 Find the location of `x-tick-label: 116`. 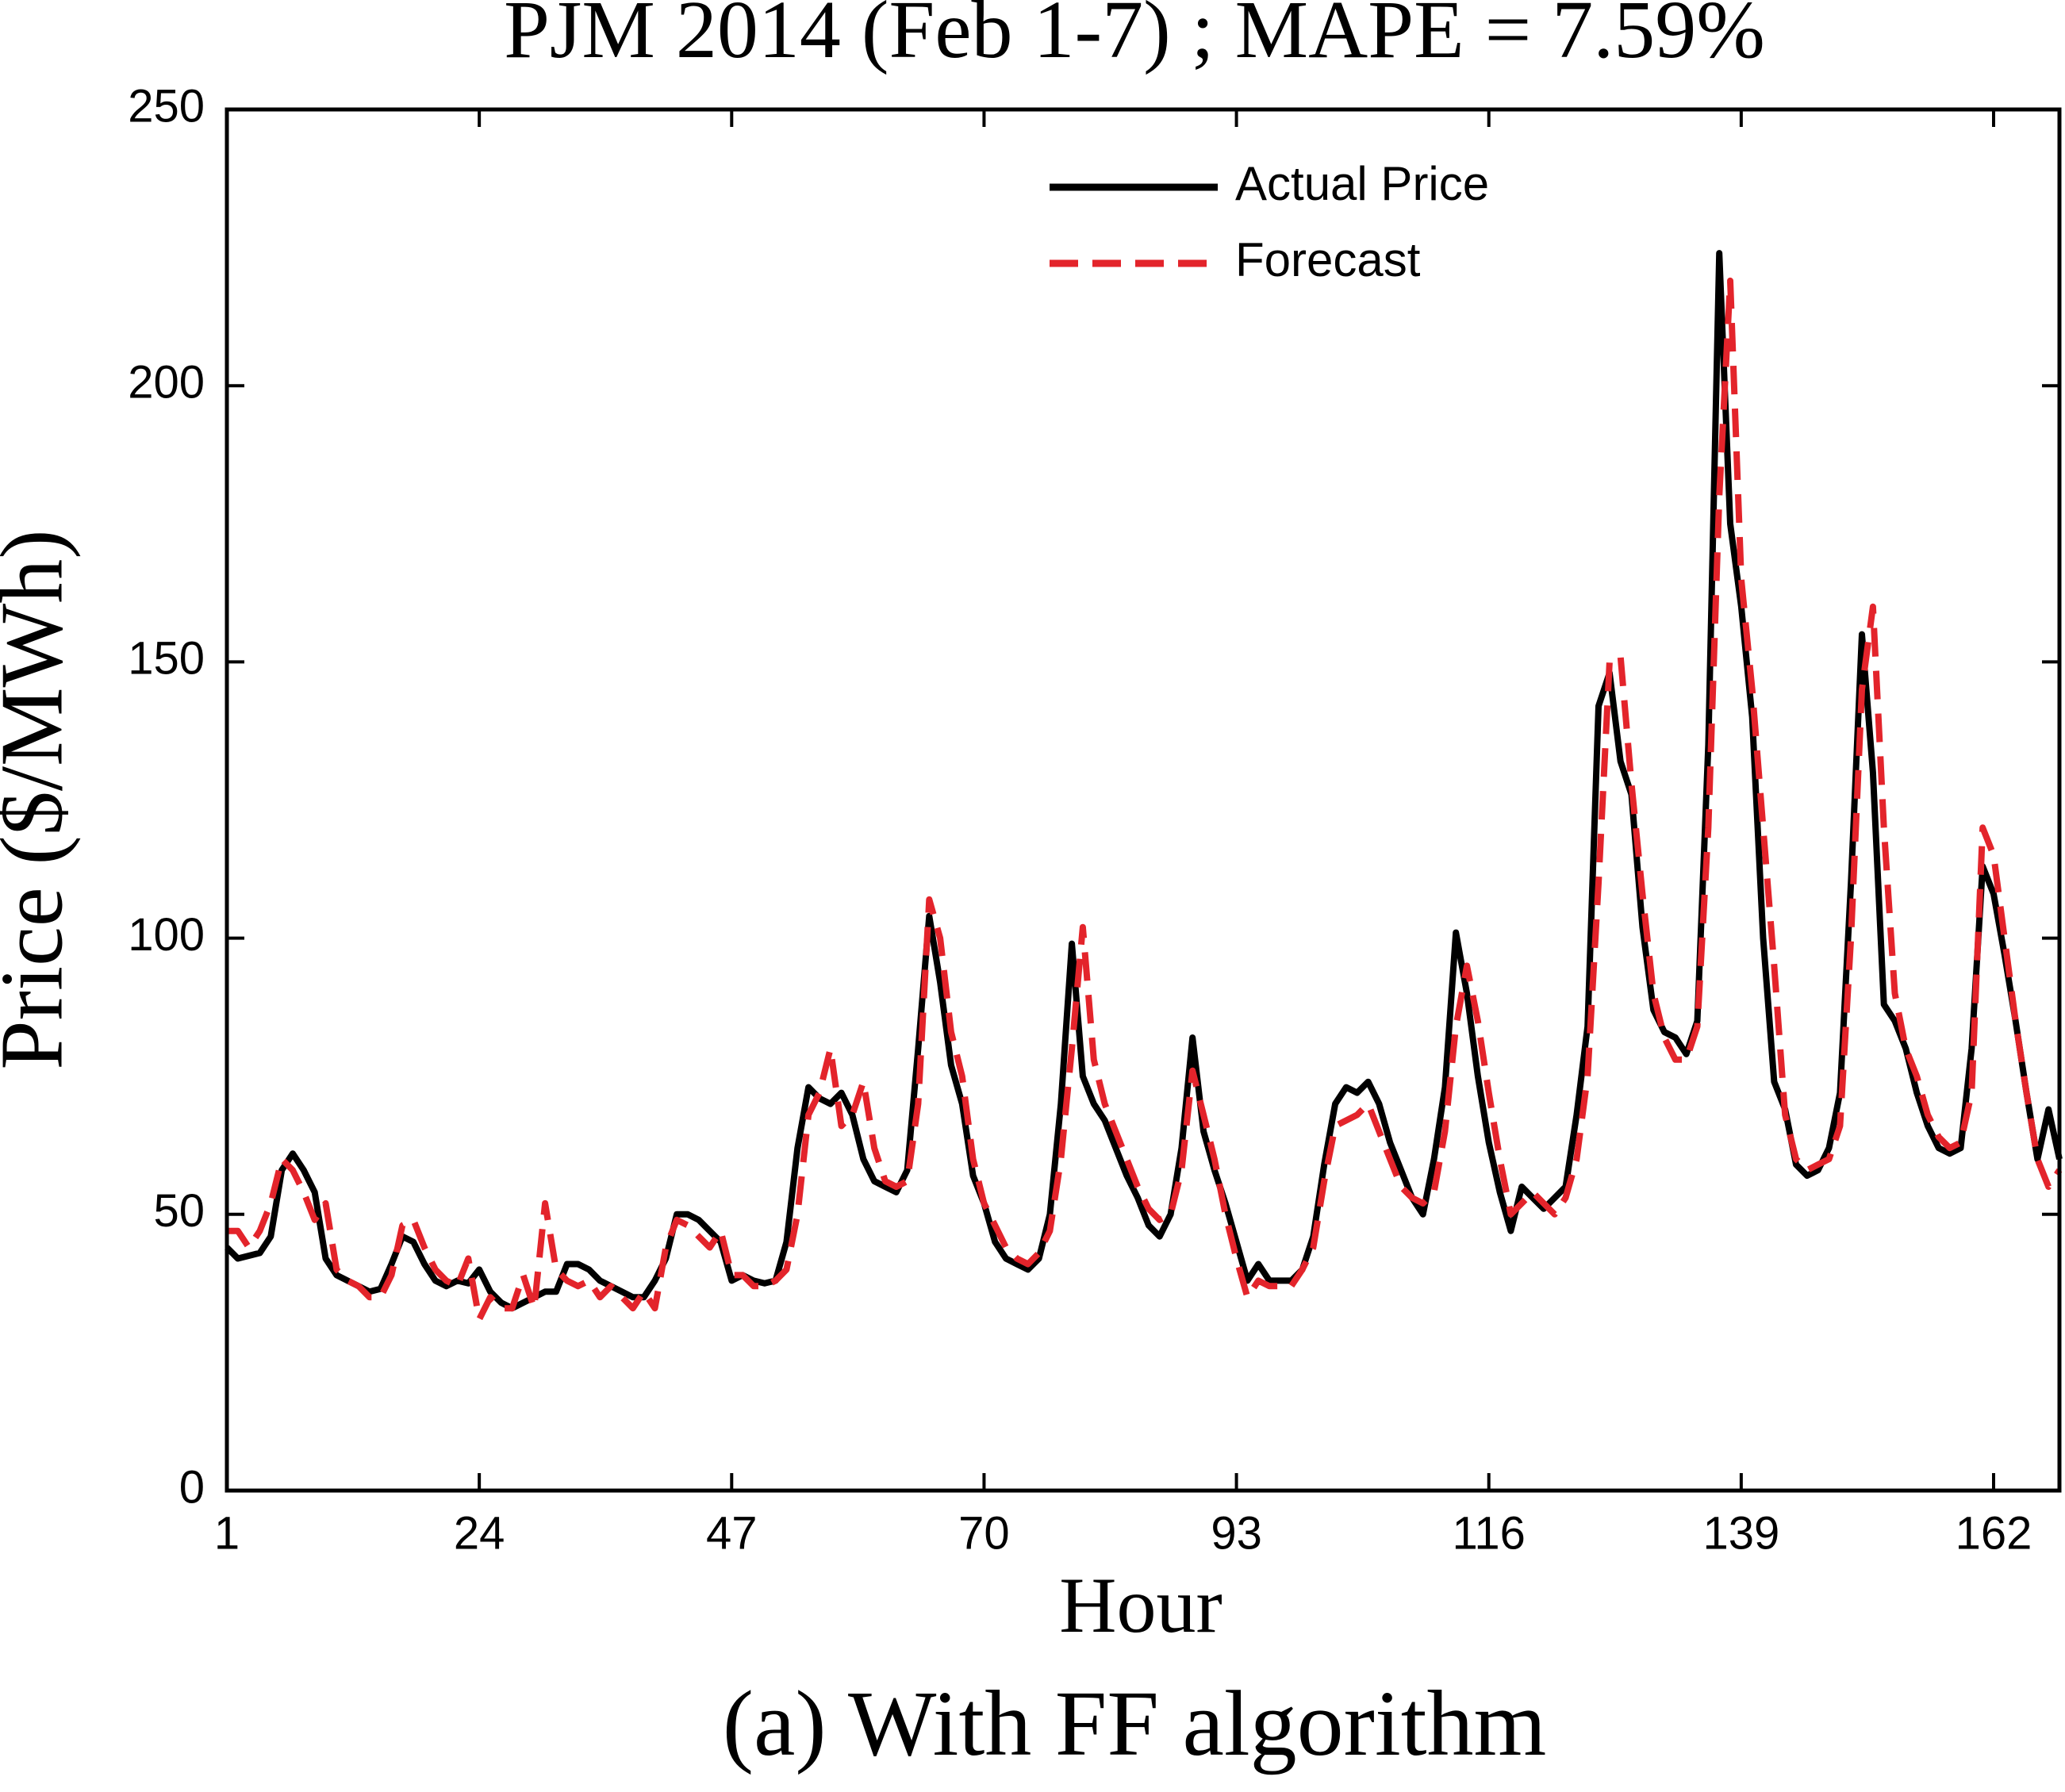

x-tick-label: 116 is located at coordinates (1488, 1533).